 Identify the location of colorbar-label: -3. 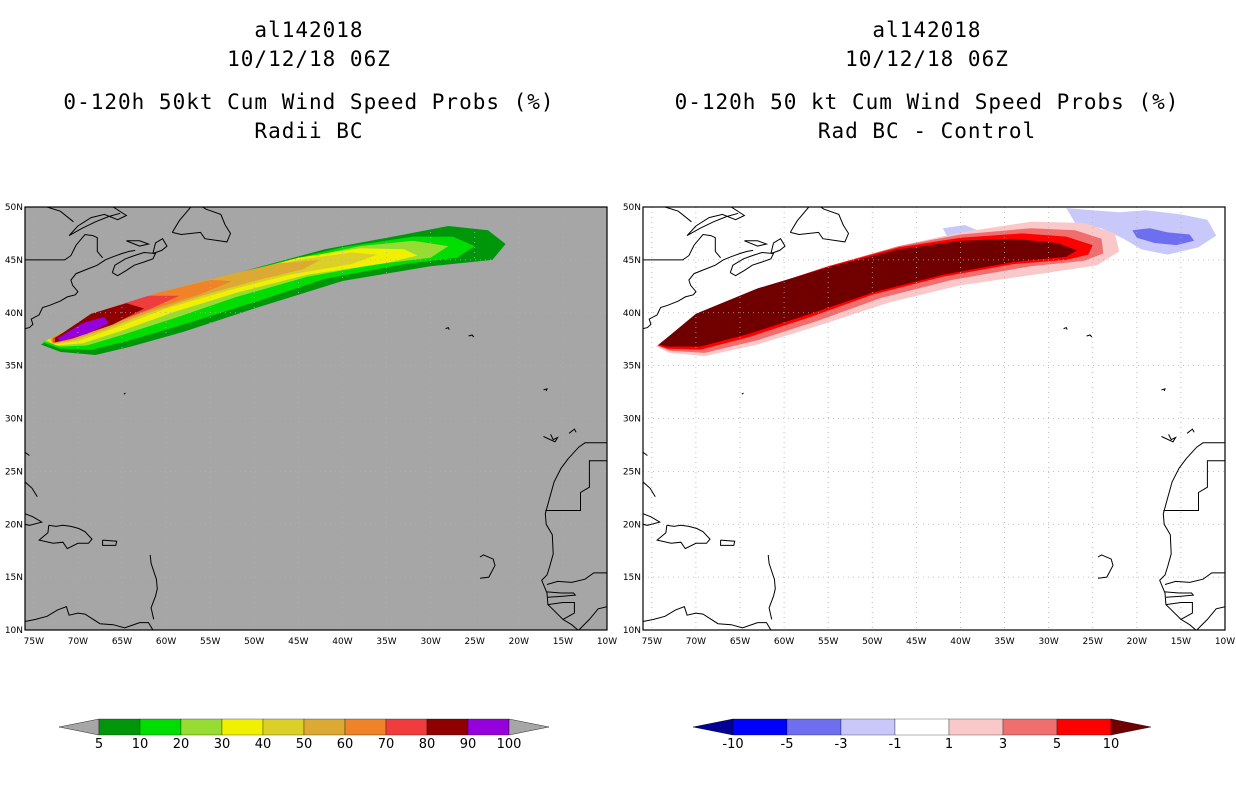
(841, 744).